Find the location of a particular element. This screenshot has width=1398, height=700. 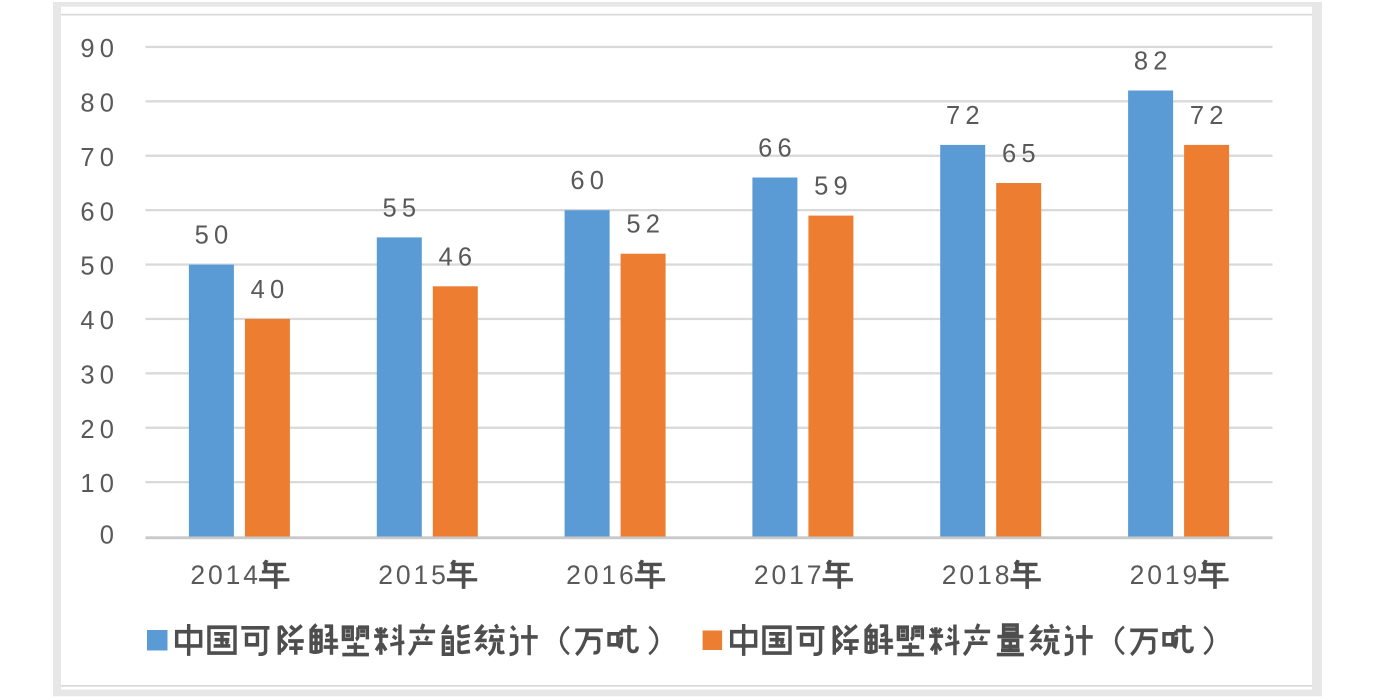

svg-text: 52 is located at coordinates (645, 225).